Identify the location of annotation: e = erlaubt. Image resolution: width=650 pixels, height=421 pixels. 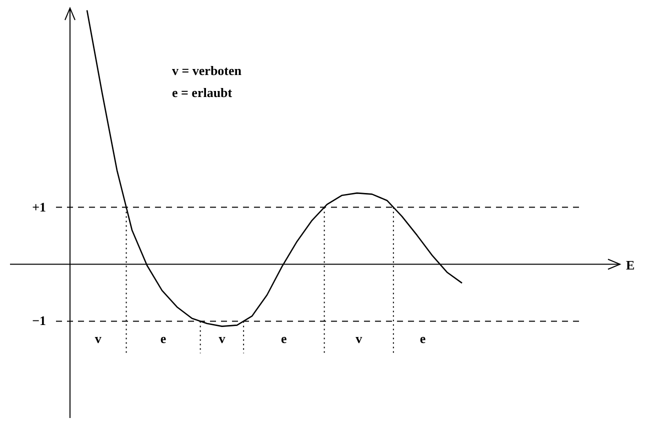
(202, 92).